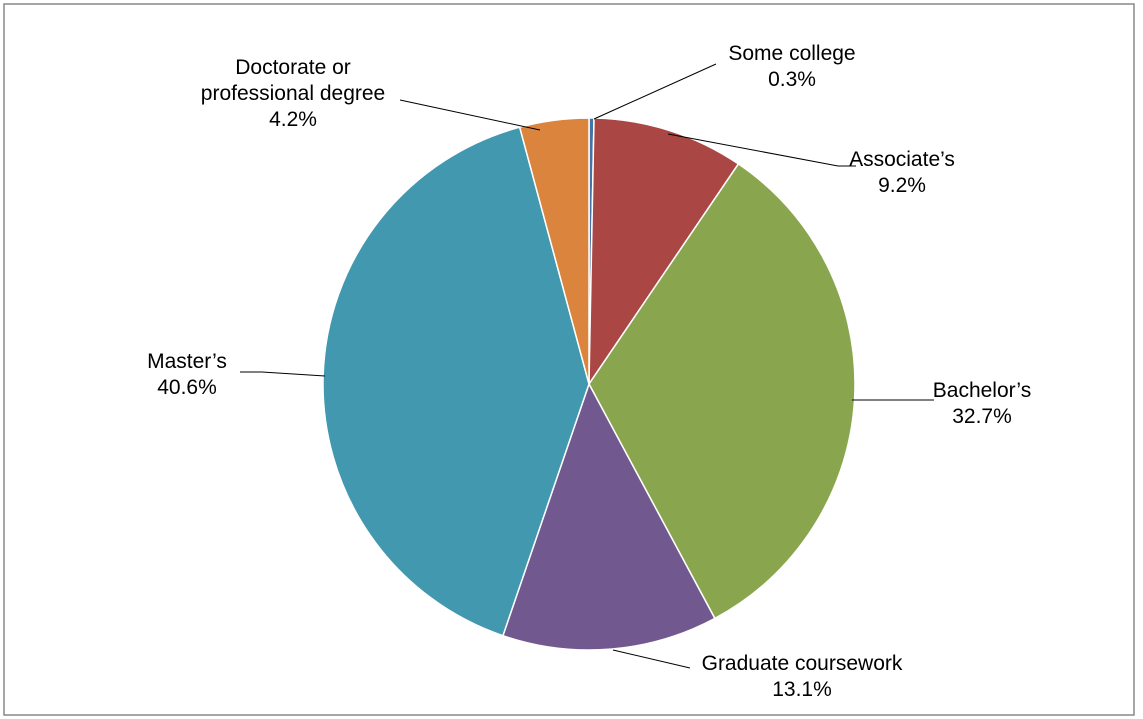  Describe the element at coordinates (802, 676) in the screenshot. I see `slice-label: Graduate coursework 13.1%` at that location.